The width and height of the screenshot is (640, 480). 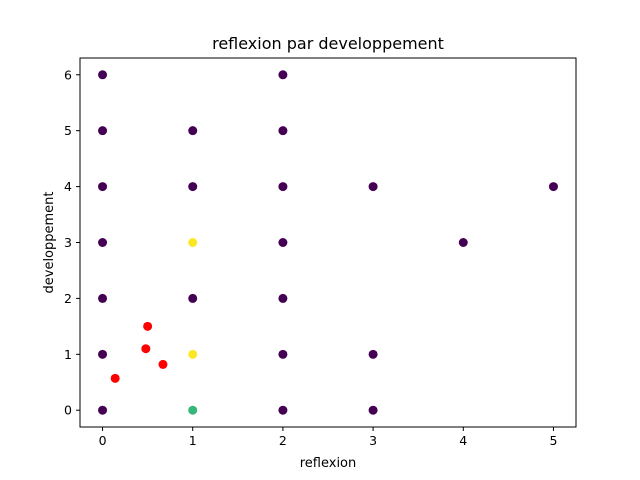 I want to click on y-tick-label: 6, so click(x=68, y=74).